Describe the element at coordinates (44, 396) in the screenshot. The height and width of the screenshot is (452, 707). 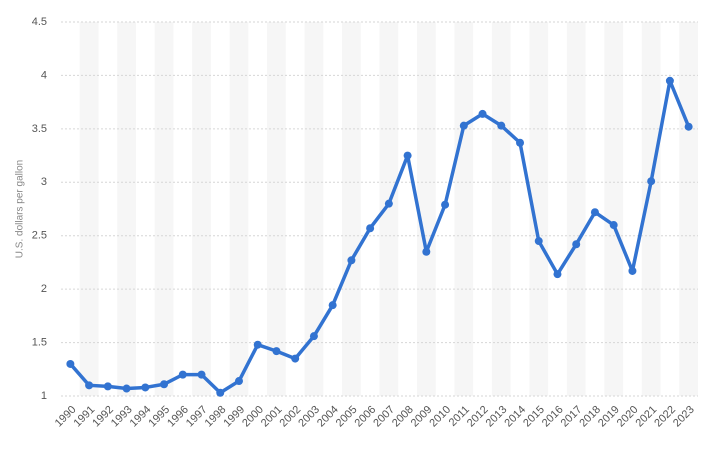
I see `y-tick-label: 1` at that location.